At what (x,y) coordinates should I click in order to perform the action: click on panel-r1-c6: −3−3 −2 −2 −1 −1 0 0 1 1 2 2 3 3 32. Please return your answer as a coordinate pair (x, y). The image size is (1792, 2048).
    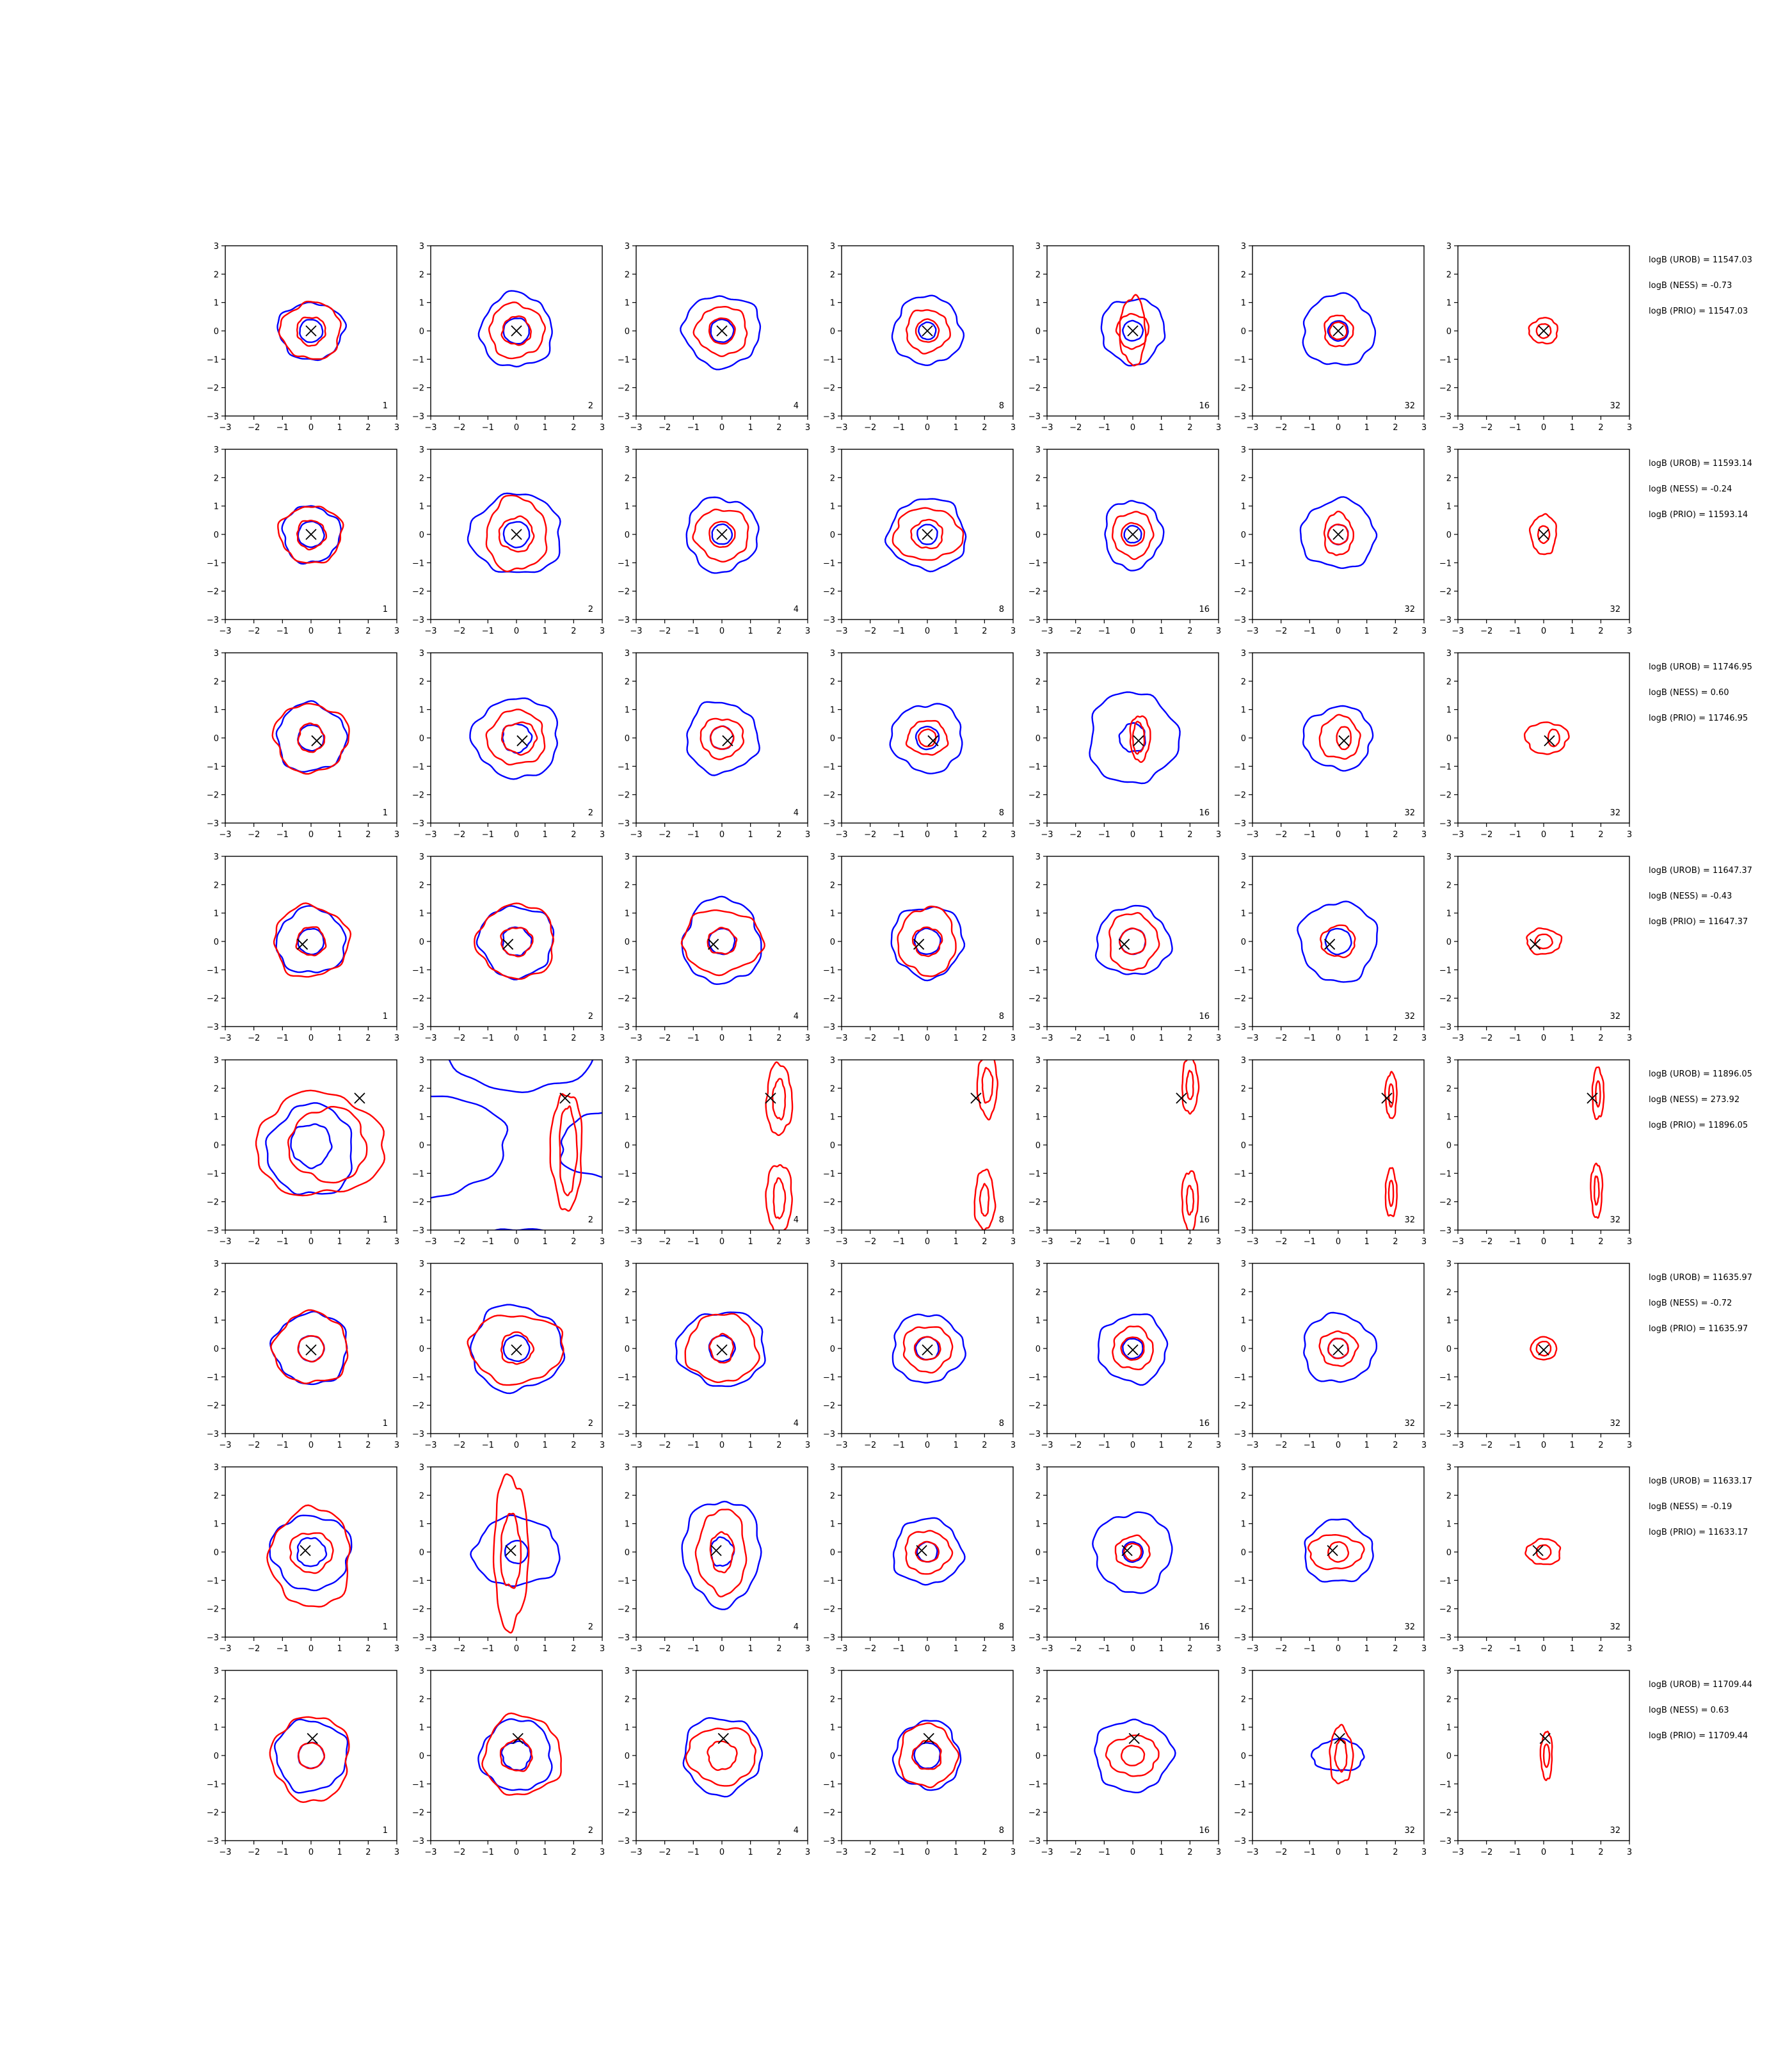
    Looking at the image, I should click on (1330, 337).